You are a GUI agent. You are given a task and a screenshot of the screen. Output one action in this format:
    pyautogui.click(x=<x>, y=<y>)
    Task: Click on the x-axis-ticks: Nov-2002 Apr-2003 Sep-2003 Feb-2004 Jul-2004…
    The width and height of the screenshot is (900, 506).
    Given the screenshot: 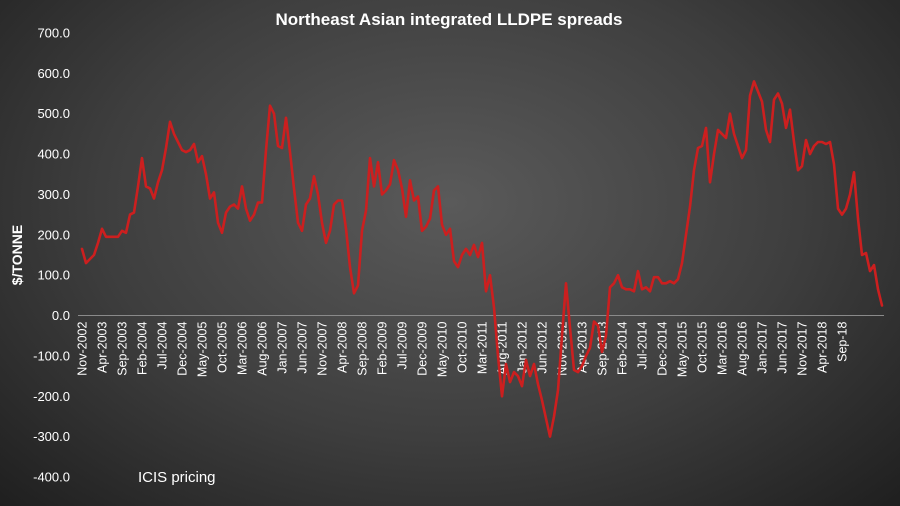 What is the action you would take?
    pyautogui.click(x=463, y=349)
    